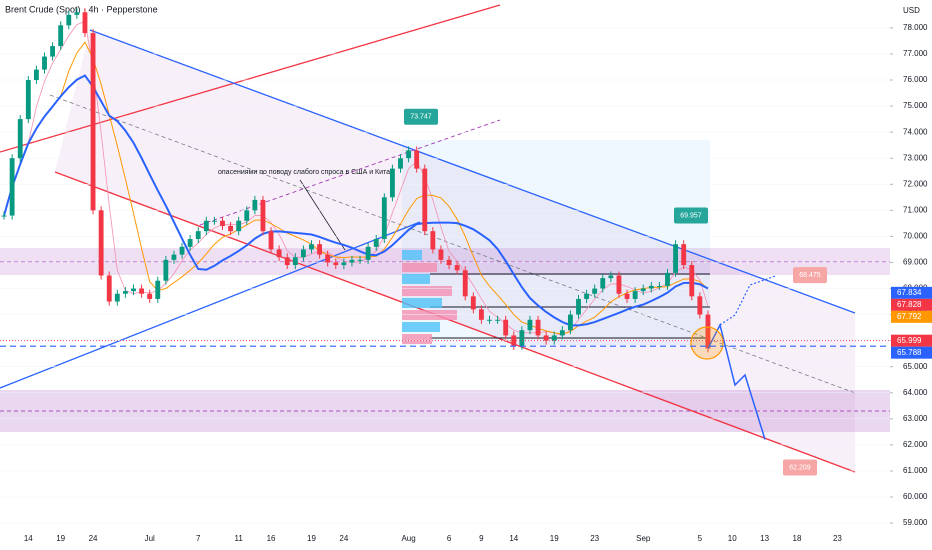  Describe the element at coordinates (797, 538) in the screenshot. I see `x-tick-label: 18` at that location.